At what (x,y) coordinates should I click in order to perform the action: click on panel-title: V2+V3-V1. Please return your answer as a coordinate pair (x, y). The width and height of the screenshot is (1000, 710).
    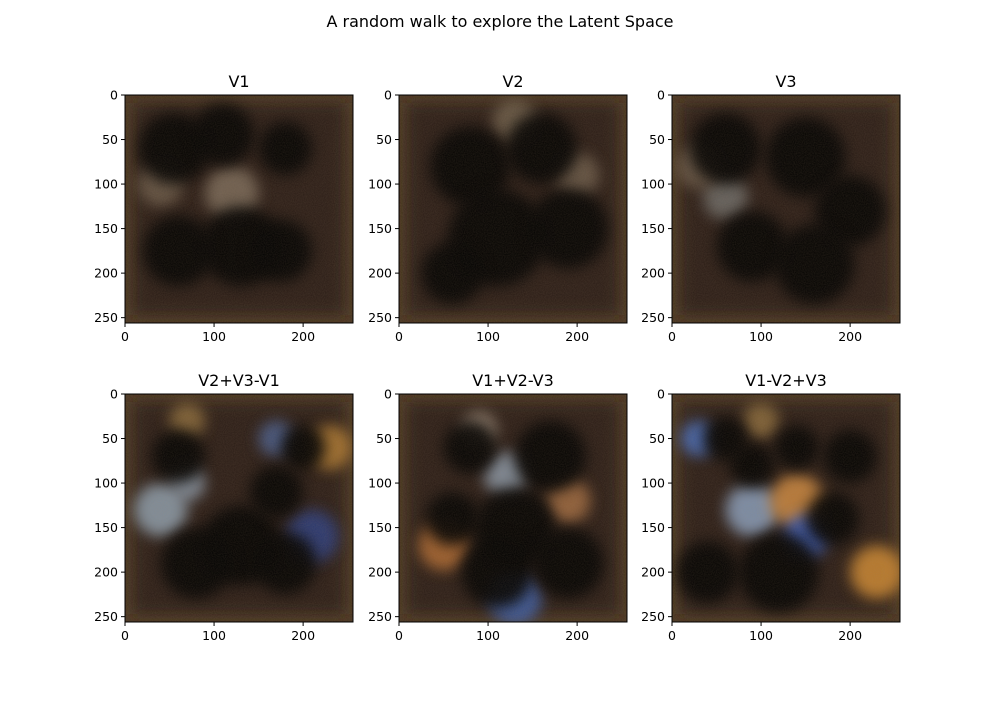
    Looking at the image, I should click on (239, 380).